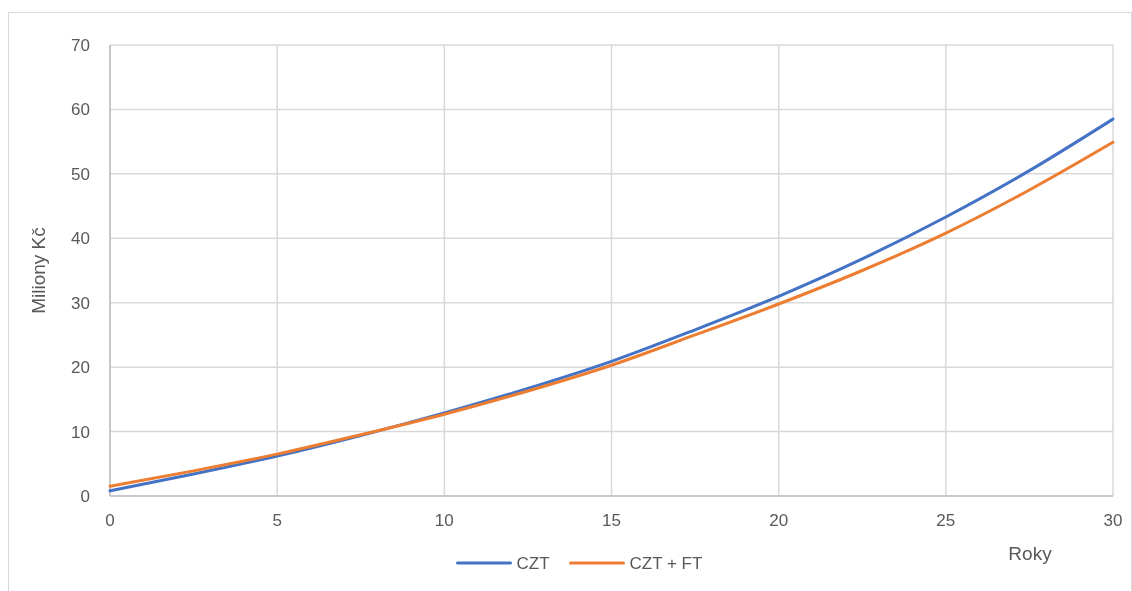 The height and width of the screenshot is (591, 1132). What do you see at coordinates (110, 520) in the screenshot?
I see `x-tick-label: 0` at bounding box center [110, 520].